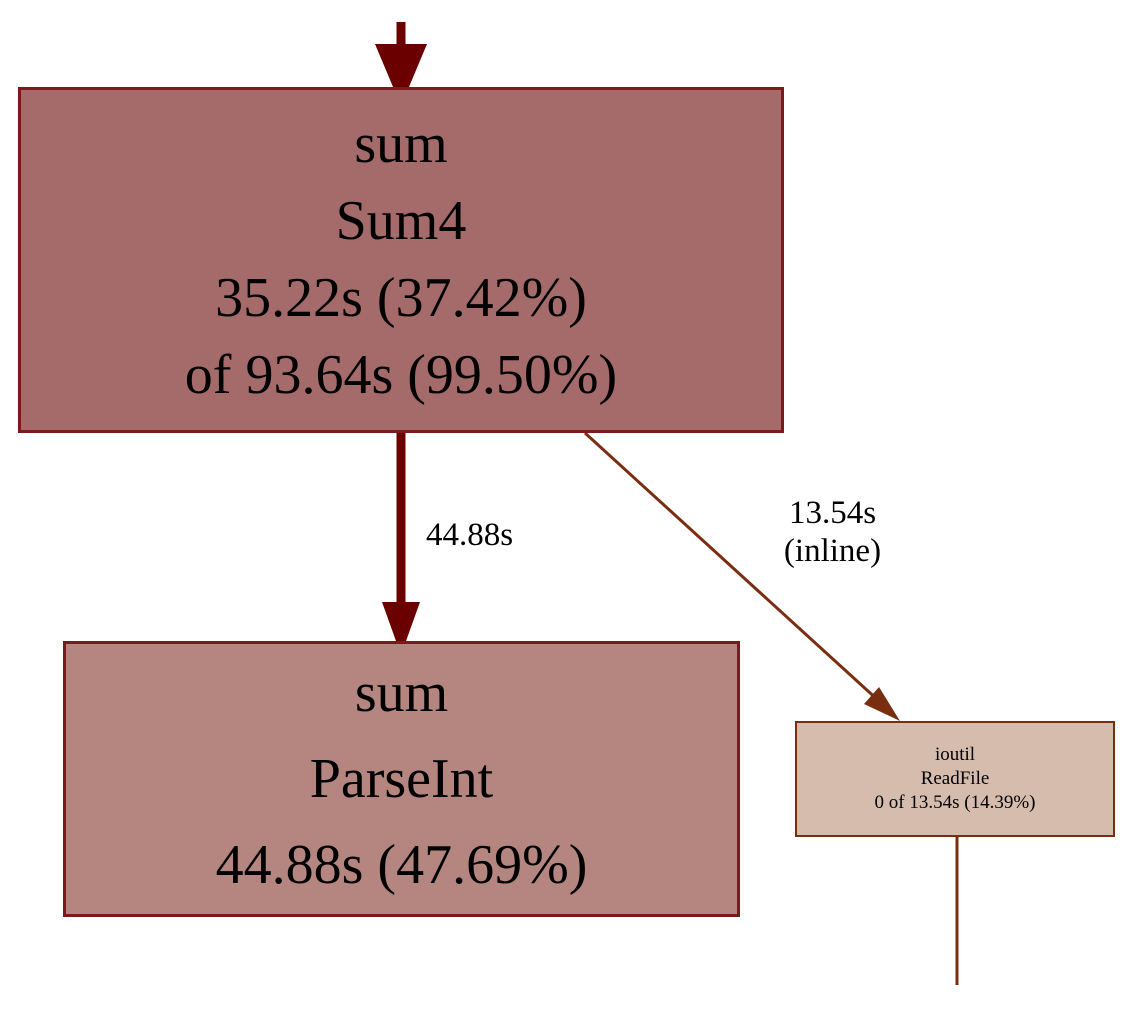 The height and width of the screenshot is (1009, 1134). I want to click on node-readfile: ioutil ReadFile 0 of 13.54s (14.39%), so click(955, 779).